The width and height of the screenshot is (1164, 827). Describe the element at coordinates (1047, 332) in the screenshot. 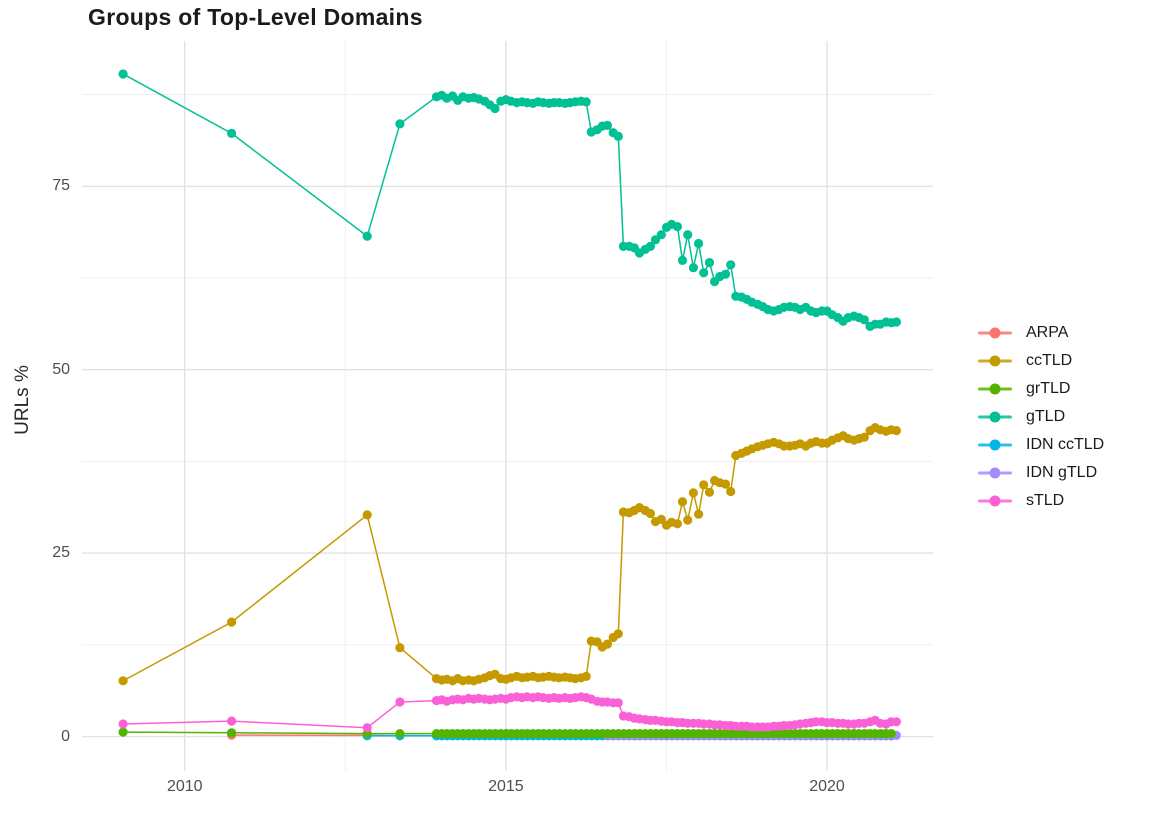

I see `legend-label: ARPA` at that location.